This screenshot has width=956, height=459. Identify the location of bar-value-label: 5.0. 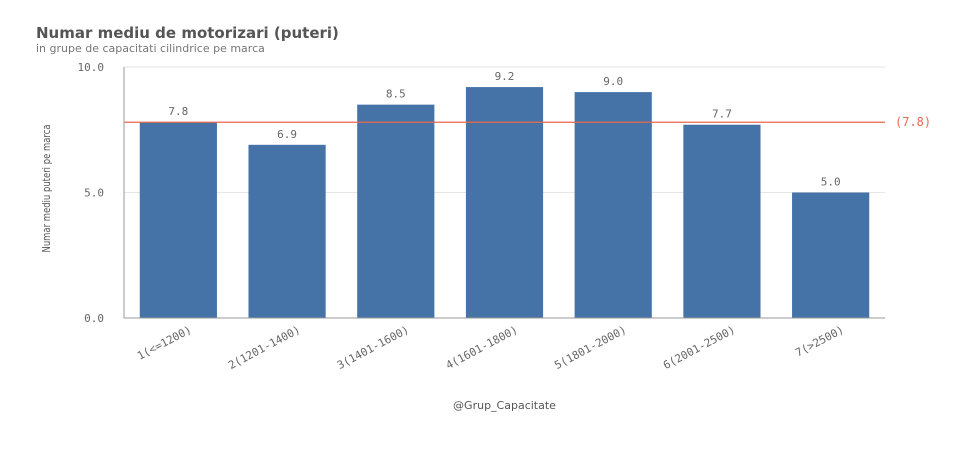
(831, 182).